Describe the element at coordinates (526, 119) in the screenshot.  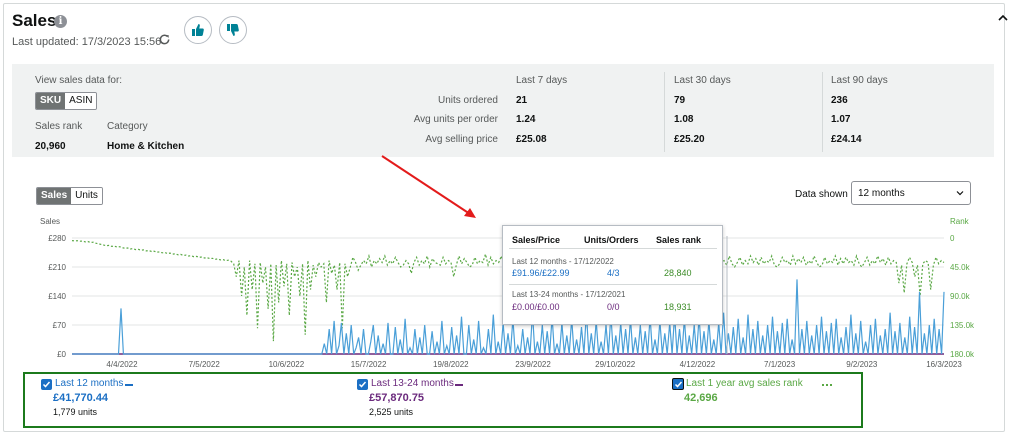
I see `period-7-avg-units: 1.24` at that location.